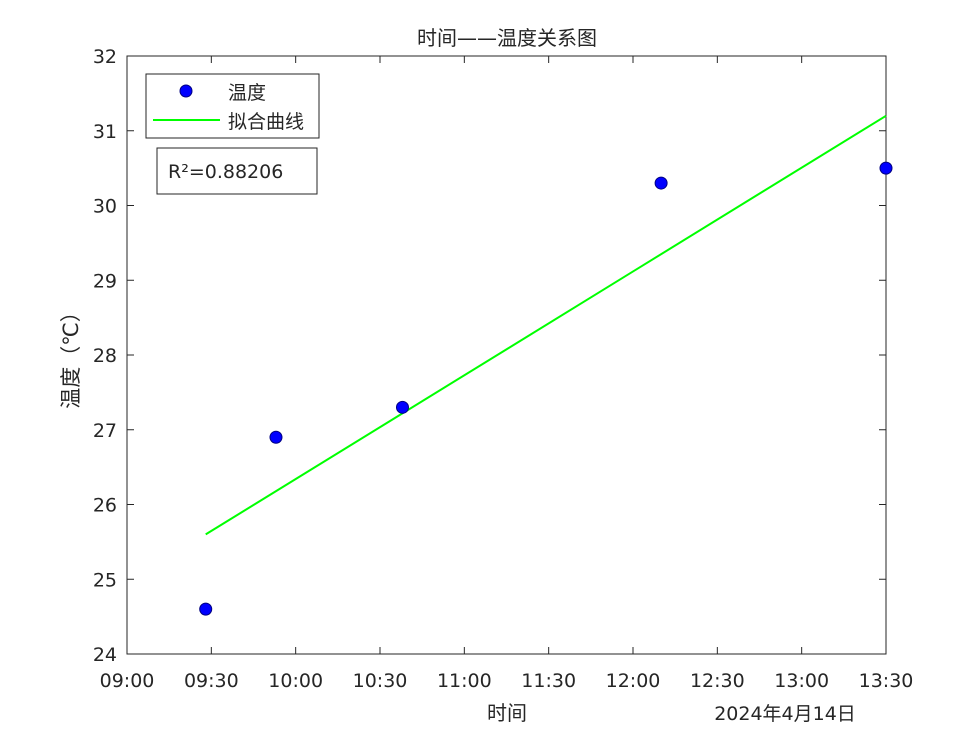  I want to click on legend-label-fit: 拟合曲线, so click(266, 122).